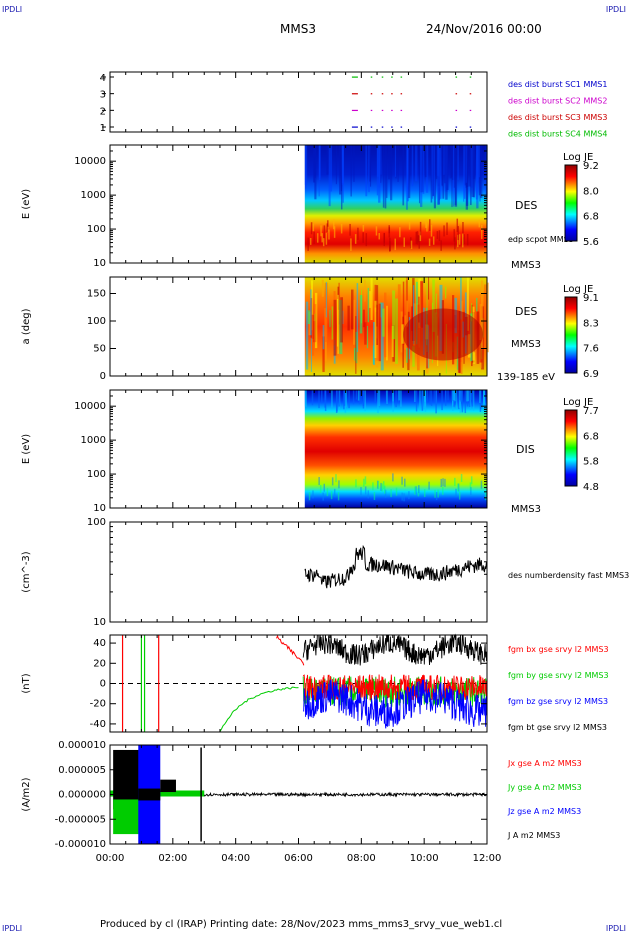  What do you see at coordinates (345, 794) in the screenshot?
I see `j-line` at bounding box center [345, 794].